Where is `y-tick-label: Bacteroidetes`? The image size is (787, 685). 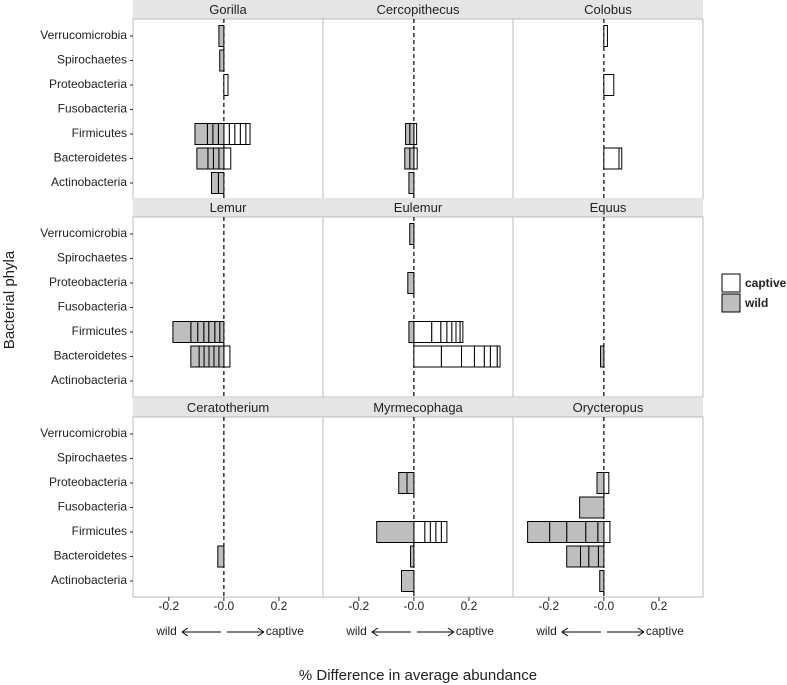 y-tick-label: Bacteroidetes is located at coordinates (90, 556).